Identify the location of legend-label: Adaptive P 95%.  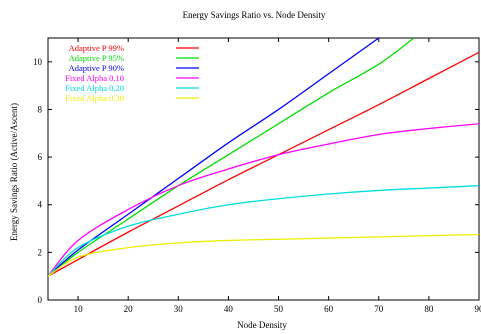
(96, 58).